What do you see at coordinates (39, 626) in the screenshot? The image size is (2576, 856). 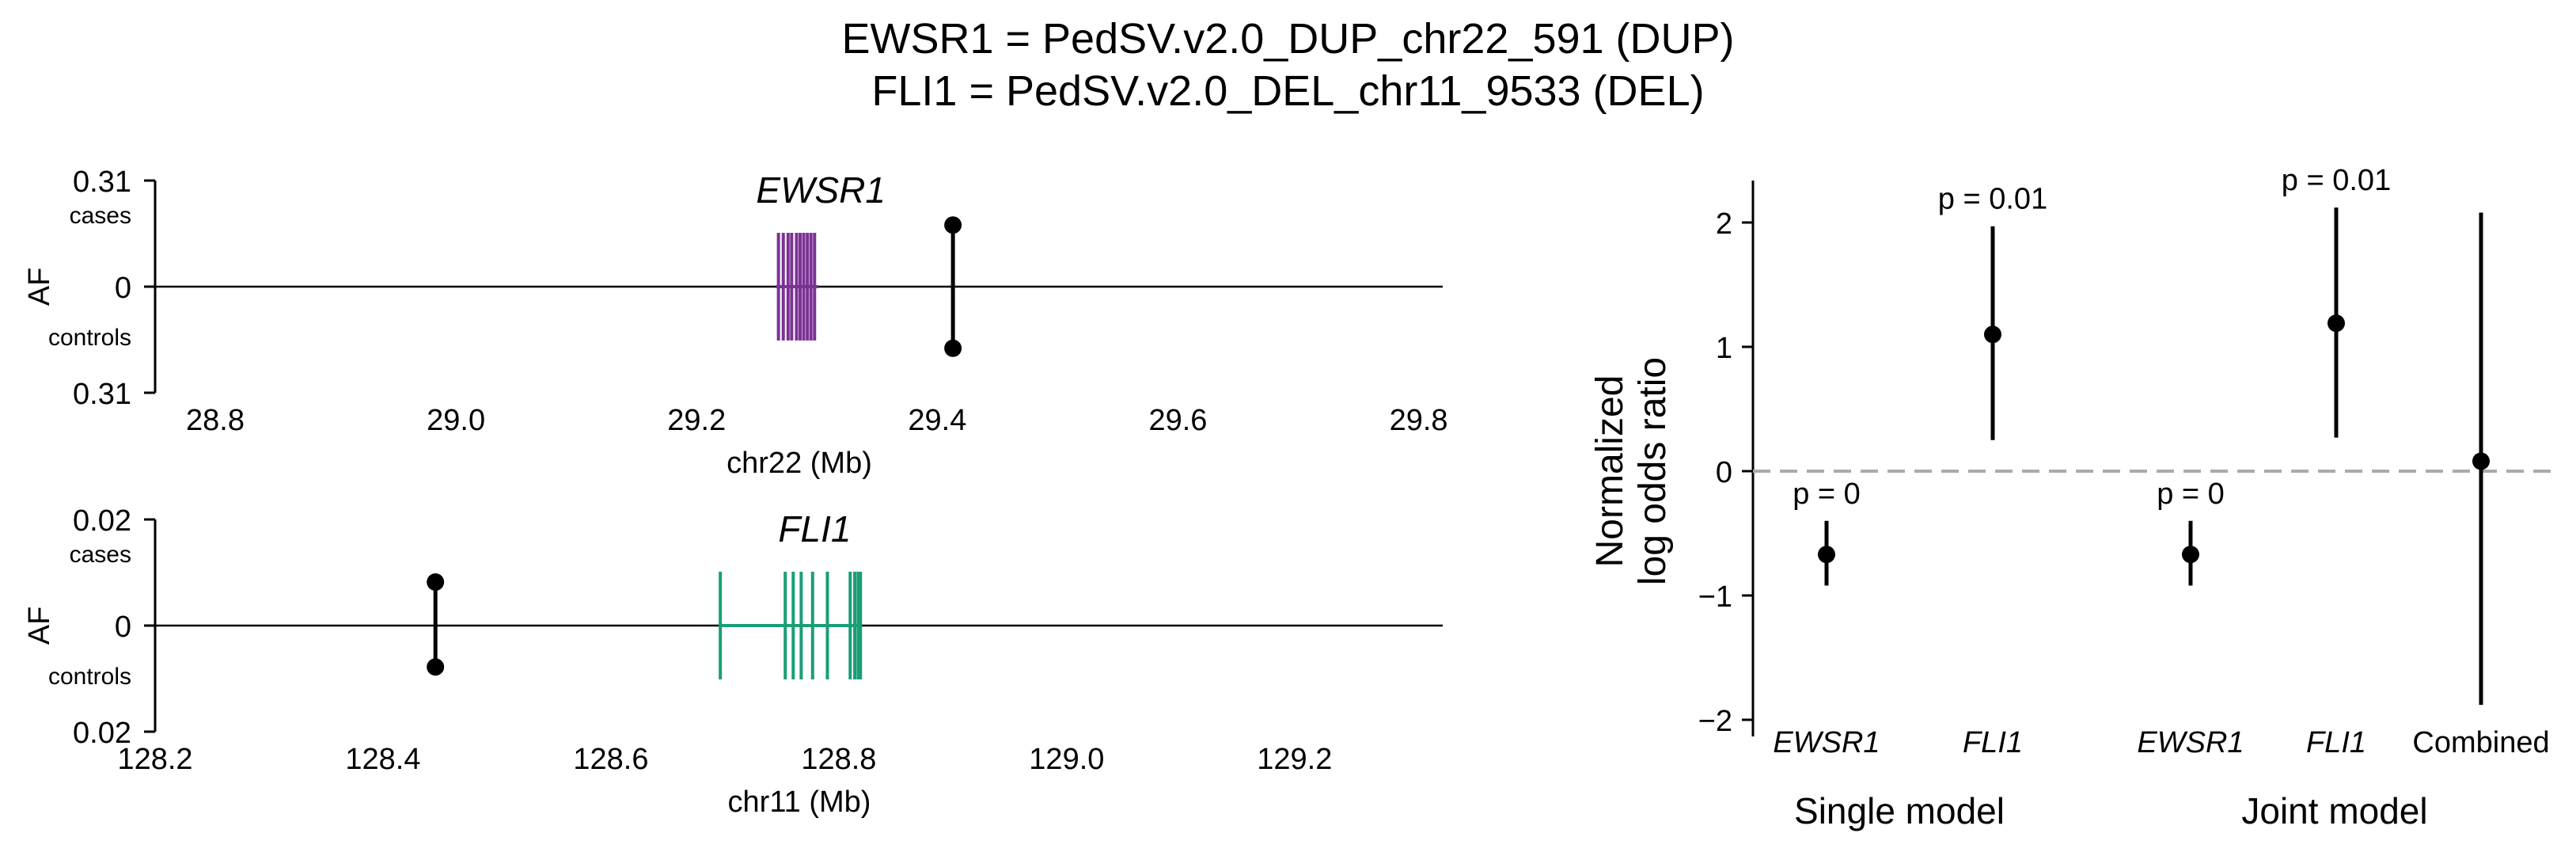 I see `fli1-y-axis-label: AF` at bounding box center [39, 626].